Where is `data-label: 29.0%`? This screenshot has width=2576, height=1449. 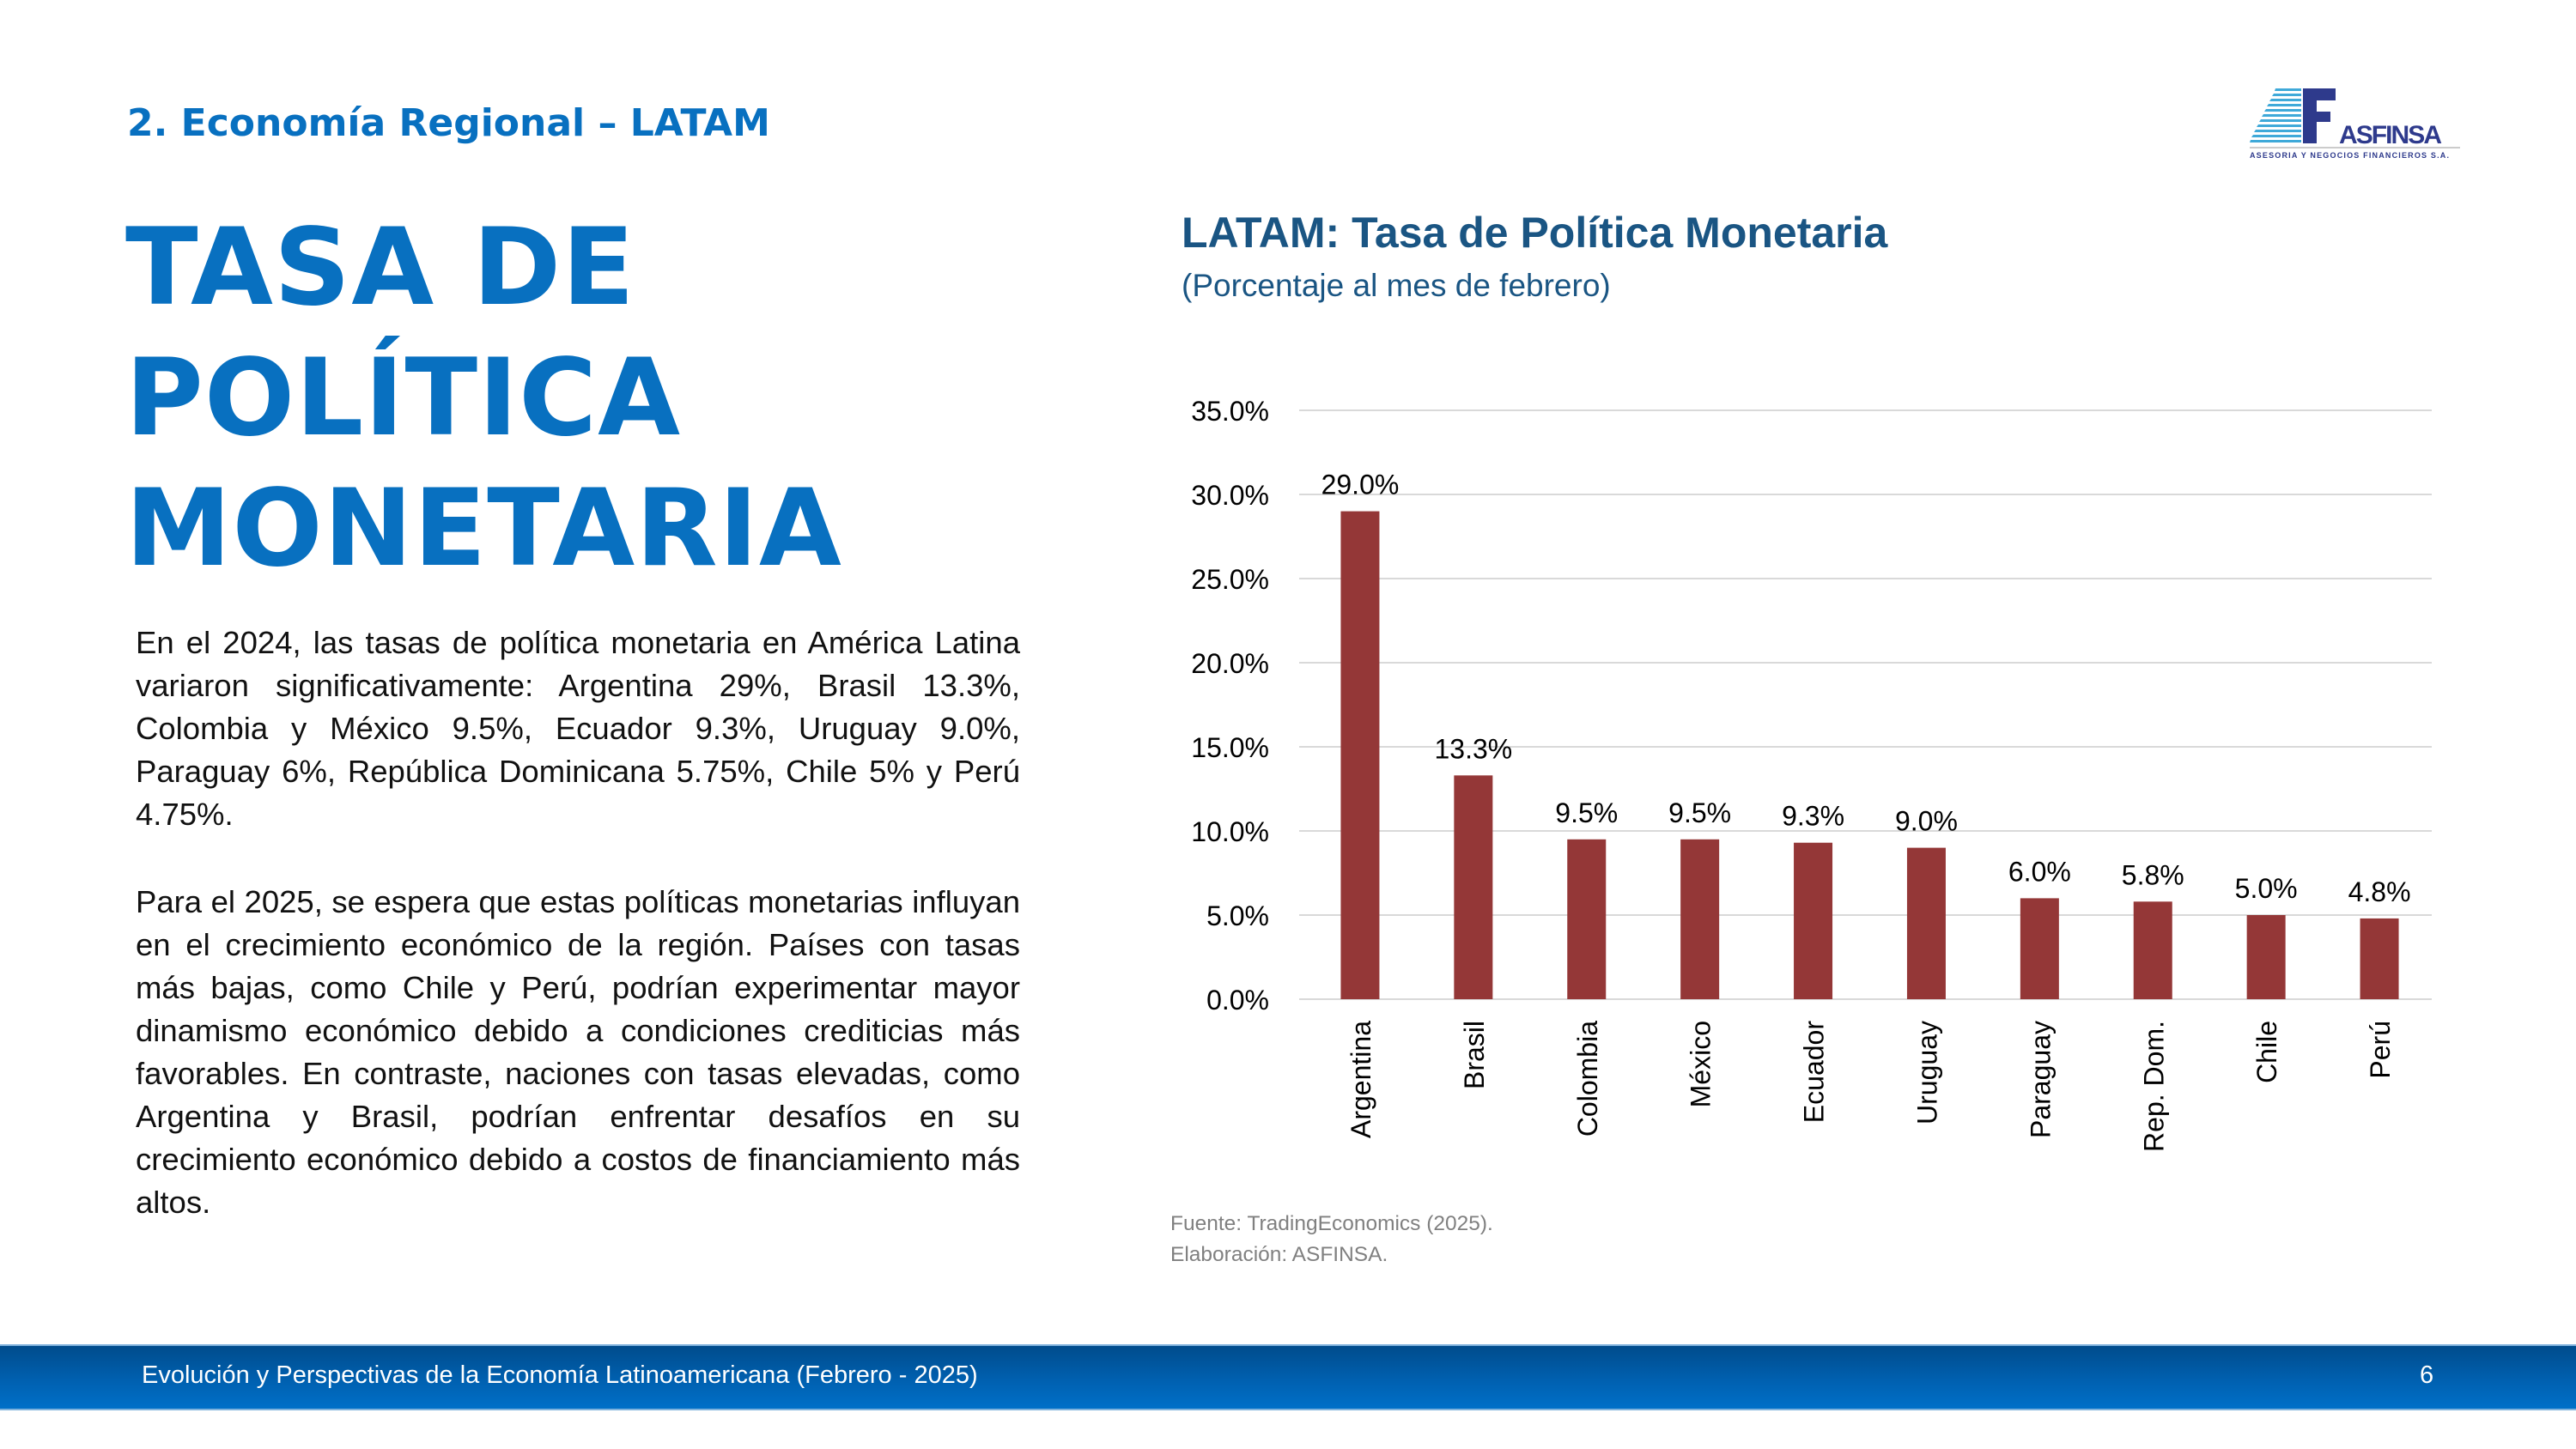 data-label: 29.0% is located at coordinates (1360, 485).